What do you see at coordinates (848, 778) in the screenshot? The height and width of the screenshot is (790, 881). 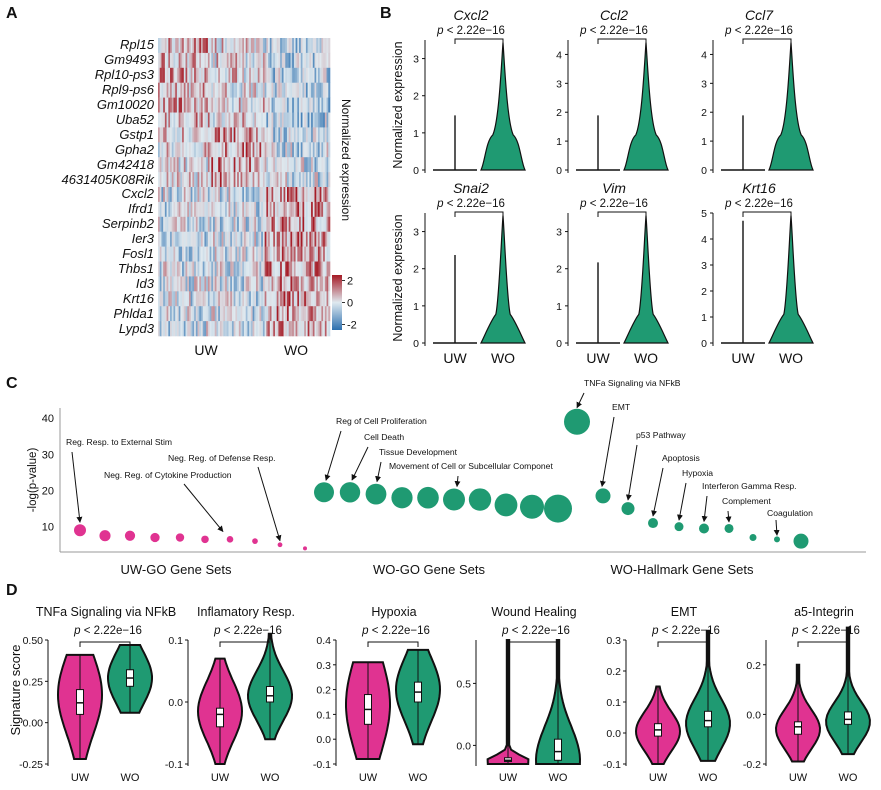 I see `x-group-label: WO` at bounding box center [848, 778].